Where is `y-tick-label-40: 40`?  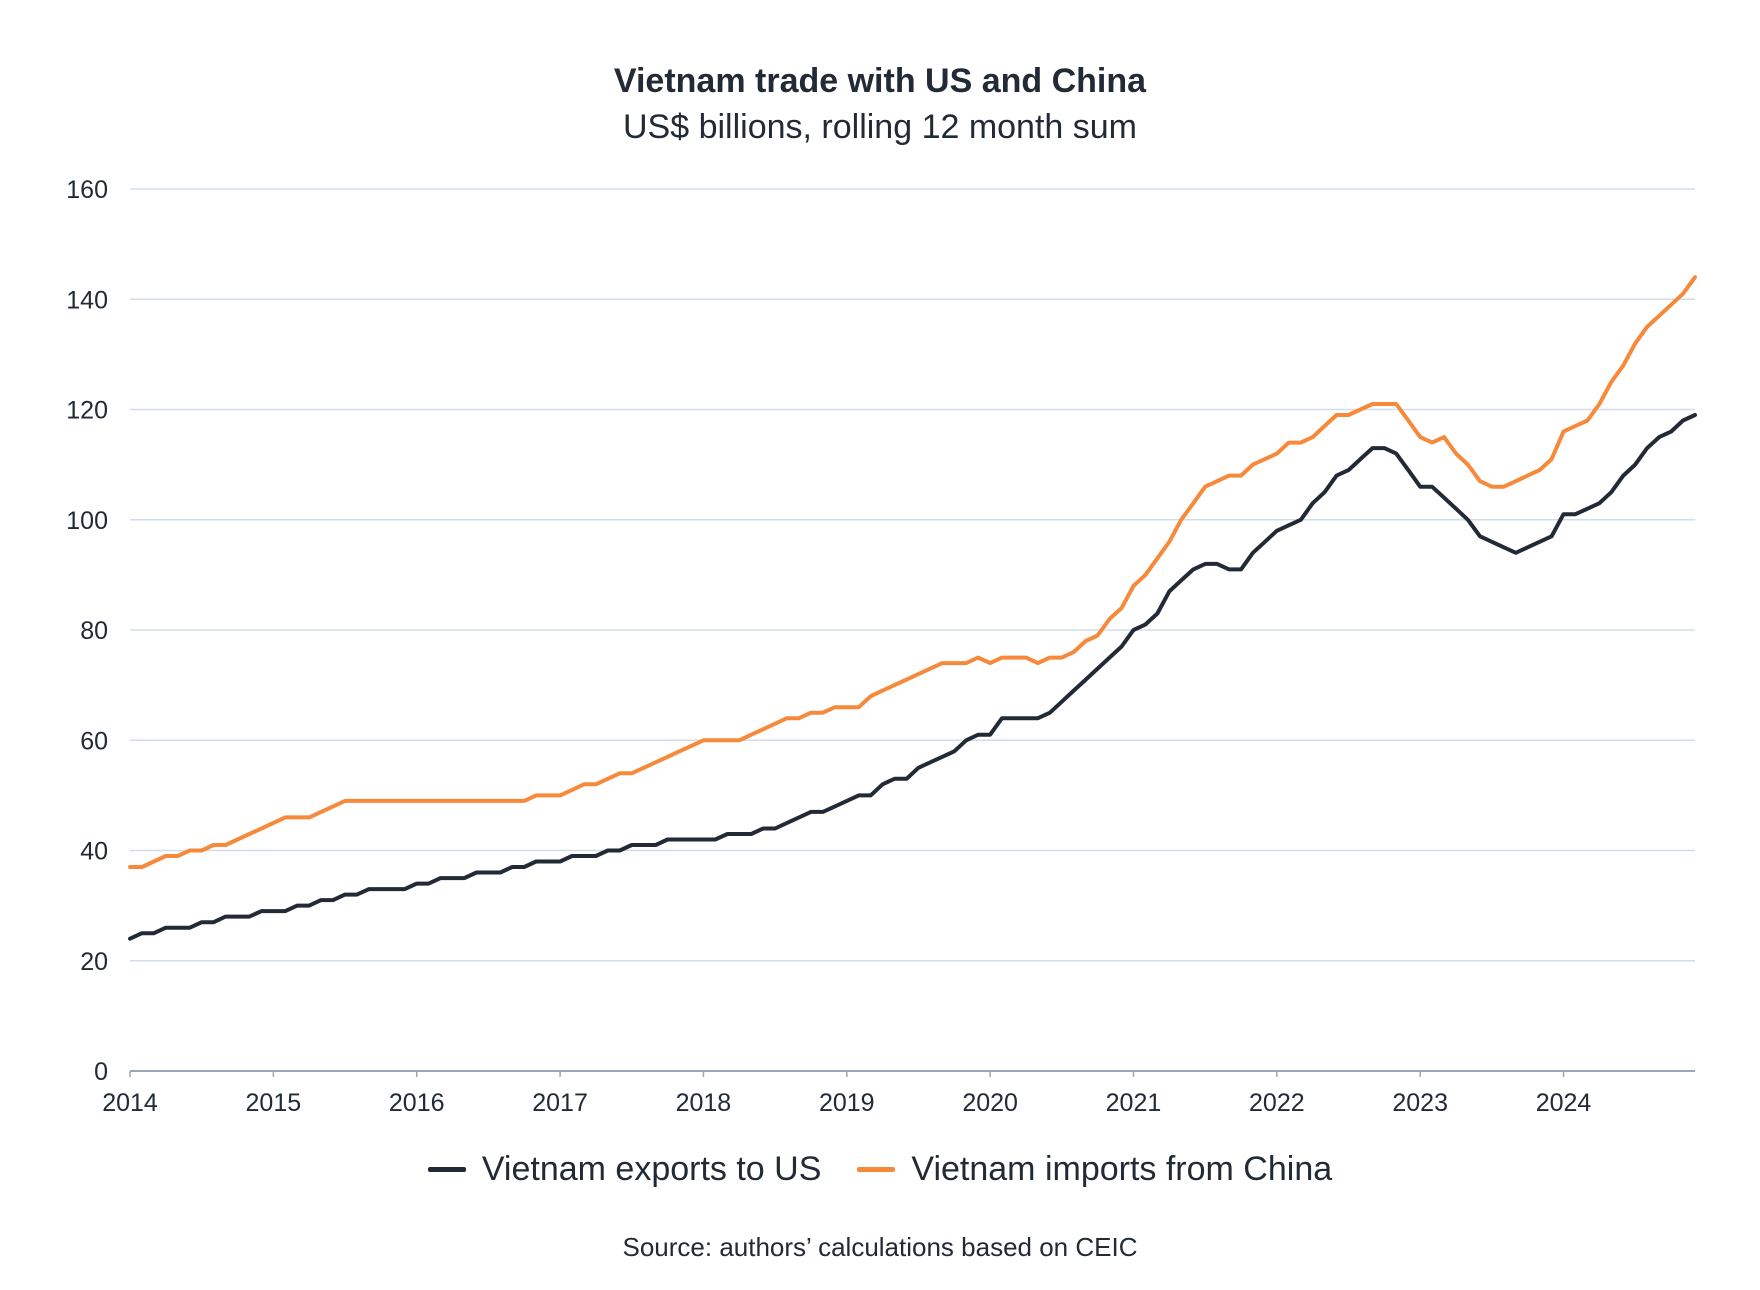 y-tick-label-40: 40 is located at coordinates (94, 852).